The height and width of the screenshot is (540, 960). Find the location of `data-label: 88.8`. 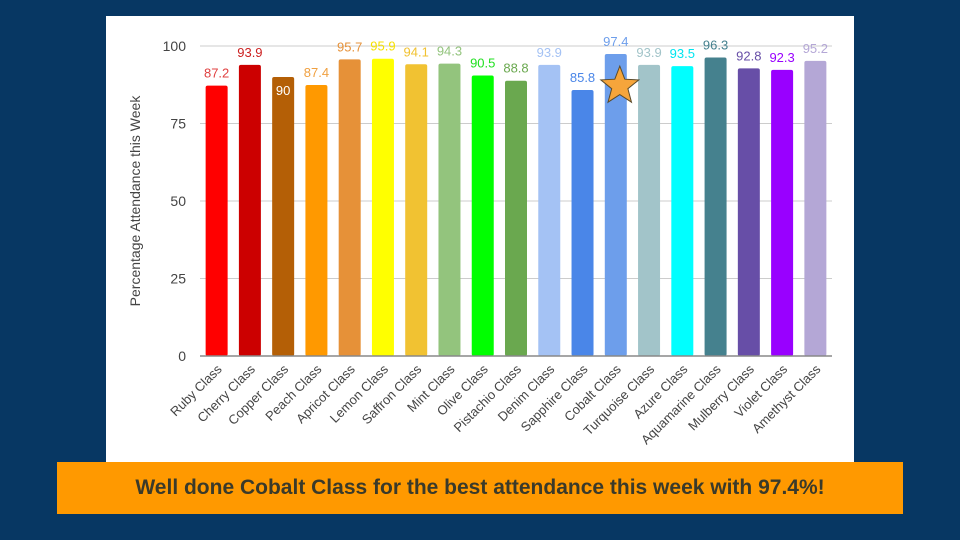

data-label: 88.8 is located at coordinates (515, 68).